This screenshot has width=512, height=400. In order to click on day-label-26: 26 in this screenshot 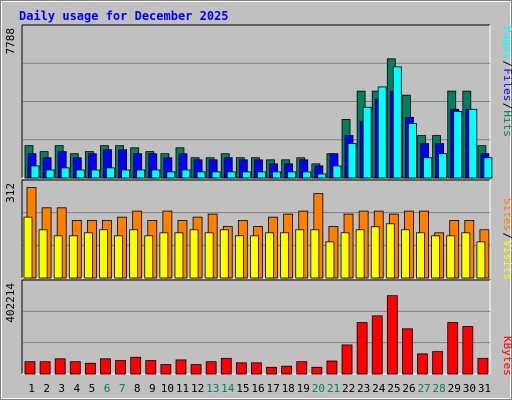, I will do `click(408, 388)`.